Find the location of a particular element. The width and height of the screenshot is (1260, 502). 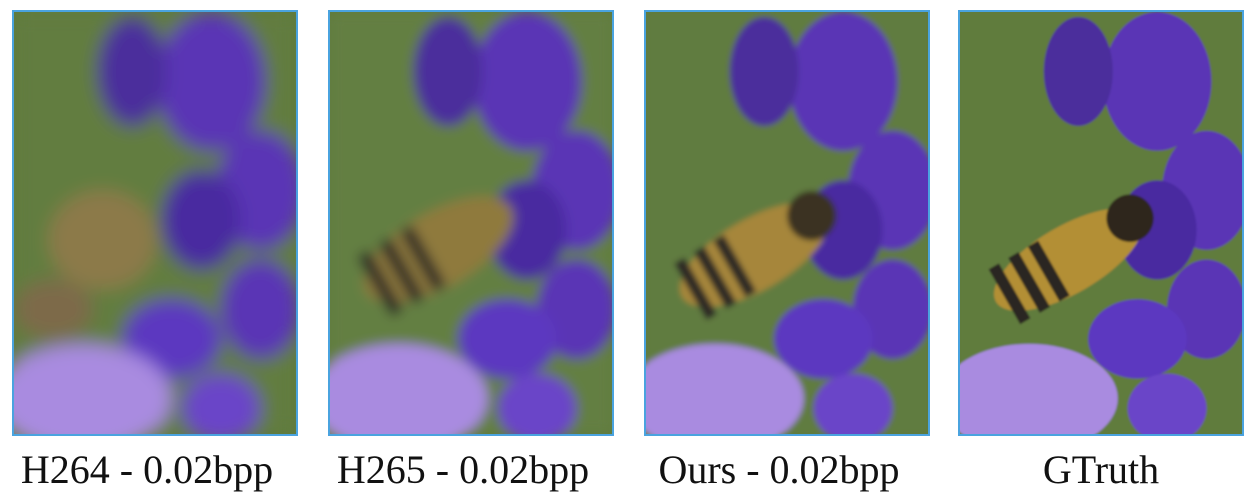

caption-ours: Ours - 0.02bpp is located at coordinates (779, 469).